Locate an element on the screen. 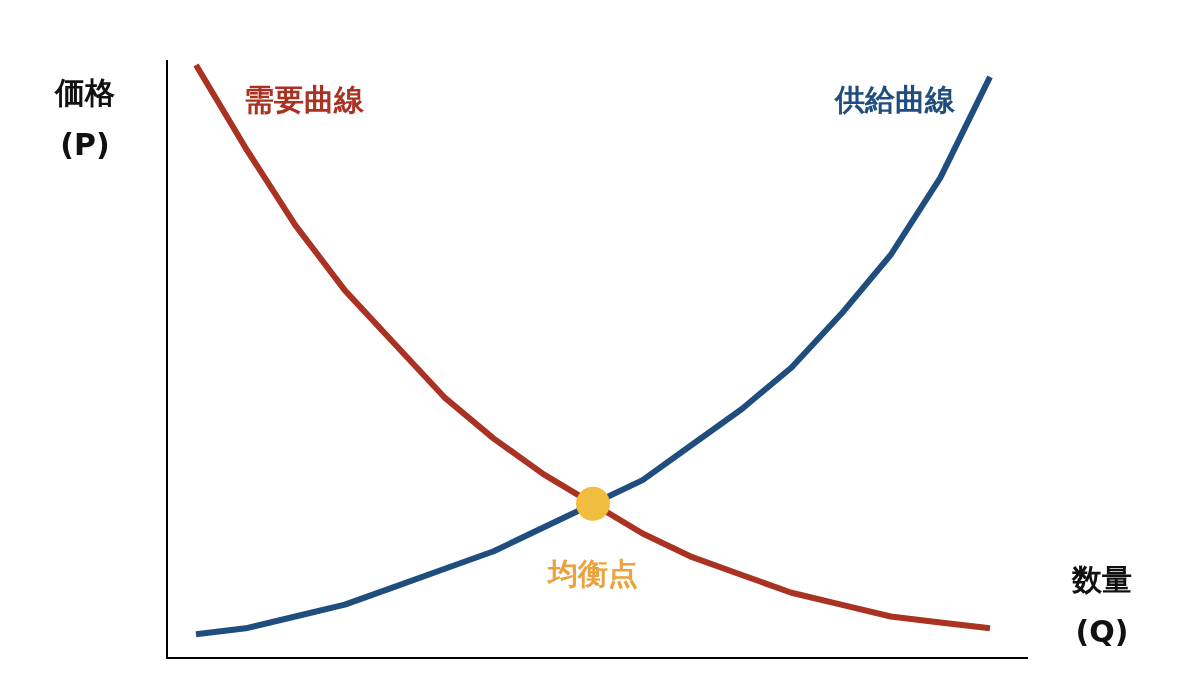 This screenshot has width=1200, height=700. series-label: 供給曲線 is located at coordinates (895, 99).